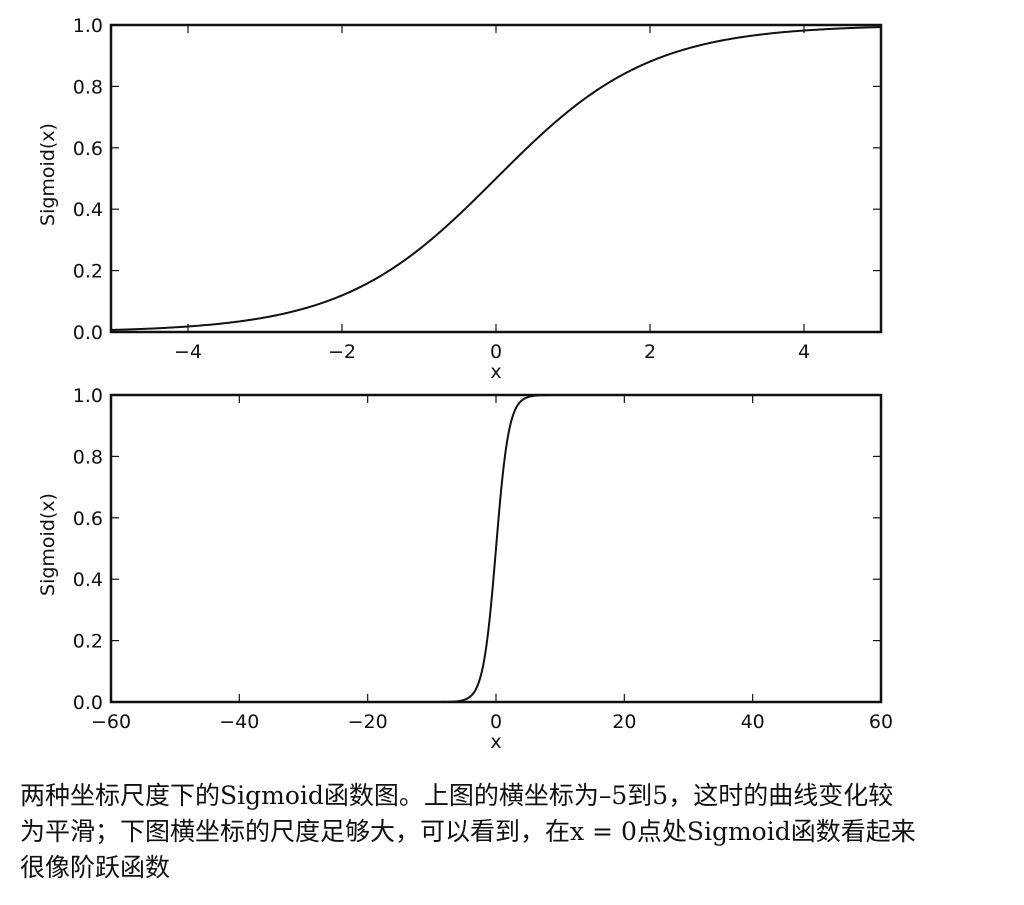 The width and height of the screenshot is (1024, 905). Describe the element at coordinates (753, 722) in the screenshot. I see `x-tick-label: 40` at that location.